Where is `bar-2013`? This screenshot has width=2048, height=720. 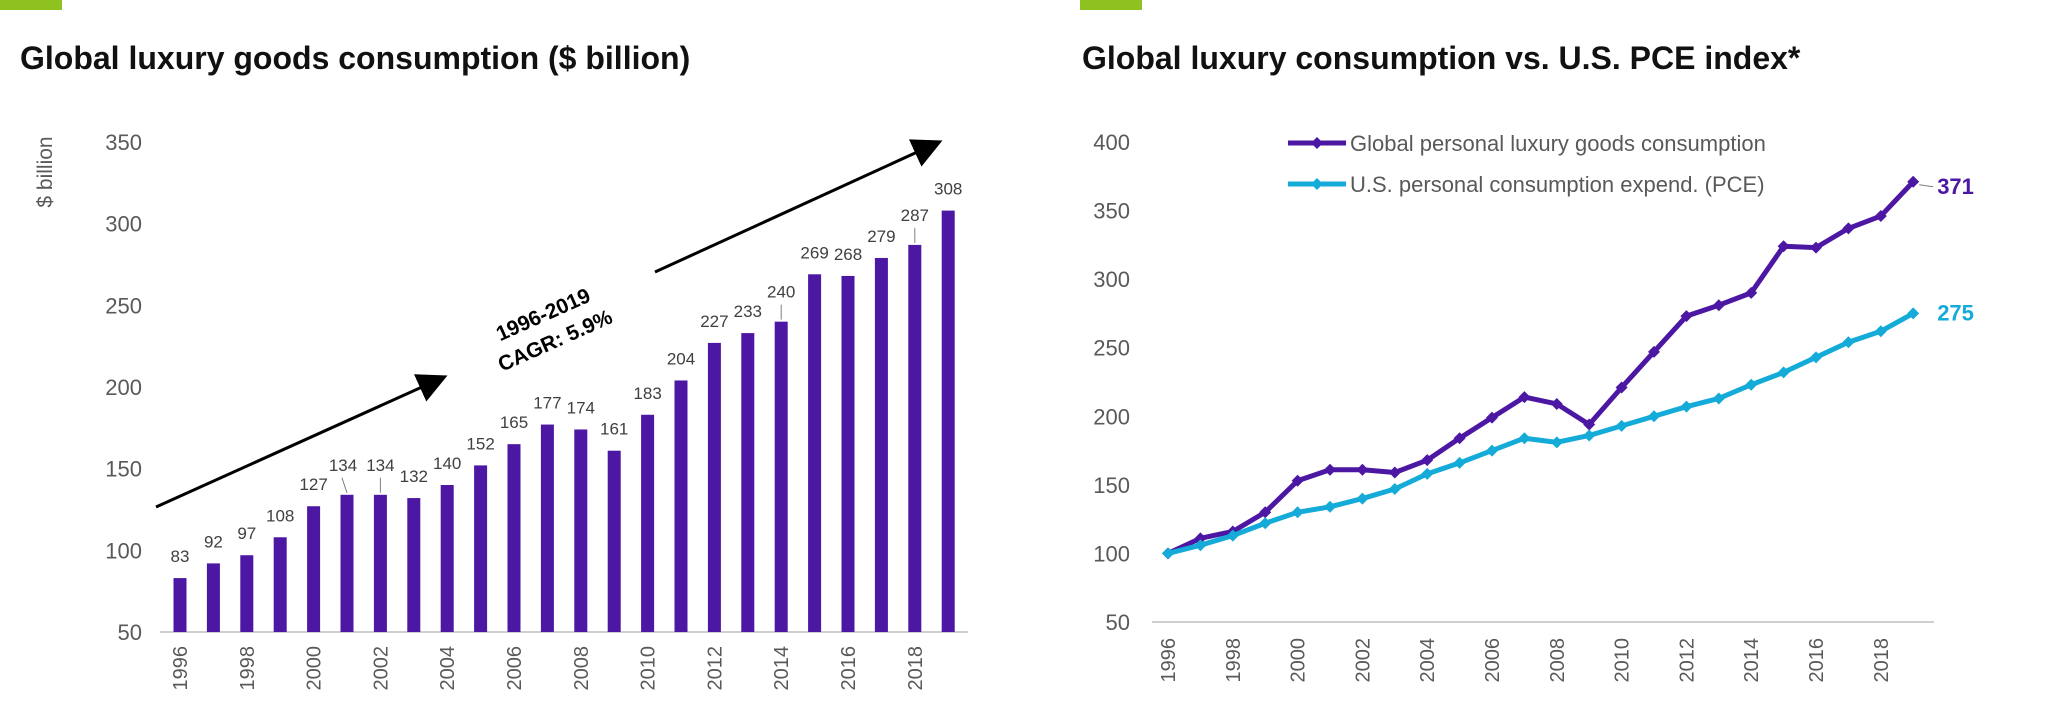
bar-2013 is located at coordinates (748, 482).